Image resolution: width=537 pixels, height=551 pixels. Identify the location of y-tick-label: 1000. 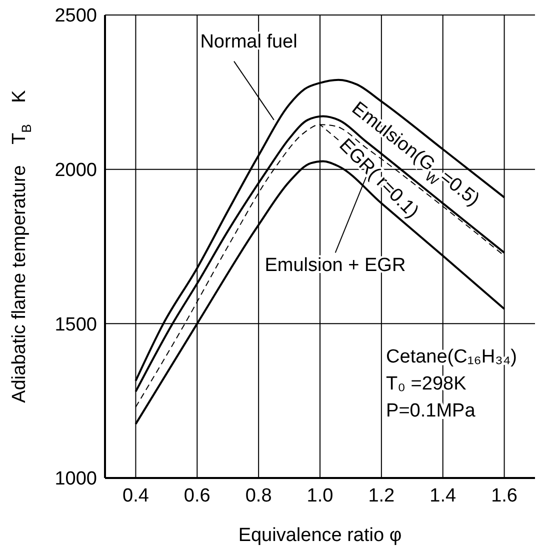
(75, 479).